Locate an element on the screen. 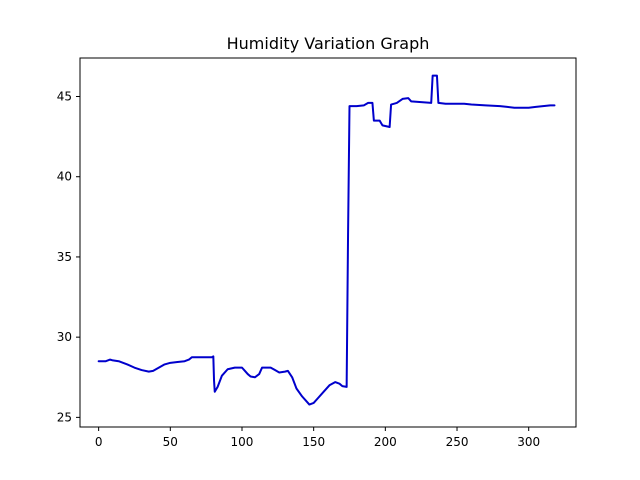  y-tick-label: 40 is located at coordinates (64, 177).